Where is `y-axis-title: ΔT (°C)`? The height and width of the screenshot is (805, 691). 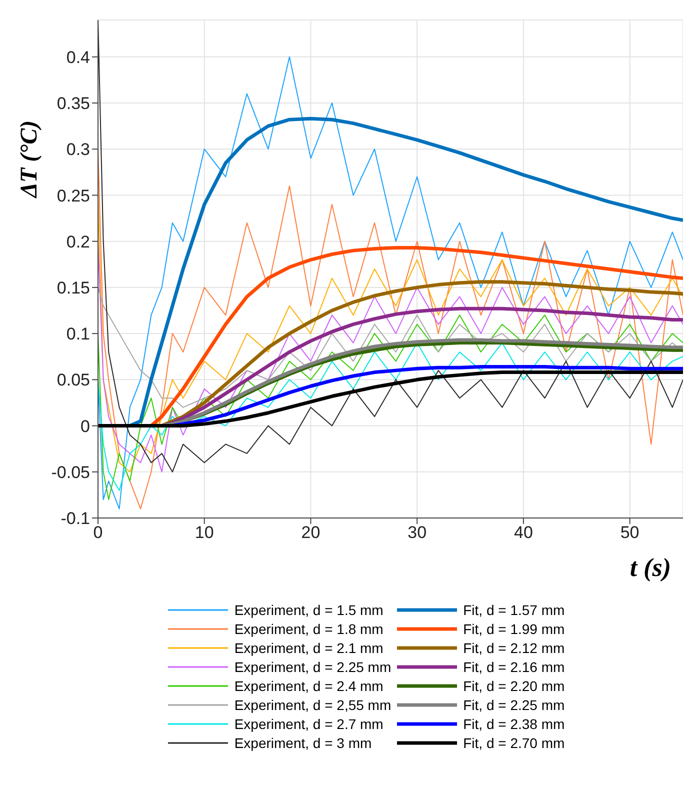
y-axis-title: ΔT (°C) is located at coordinates (29, 159).